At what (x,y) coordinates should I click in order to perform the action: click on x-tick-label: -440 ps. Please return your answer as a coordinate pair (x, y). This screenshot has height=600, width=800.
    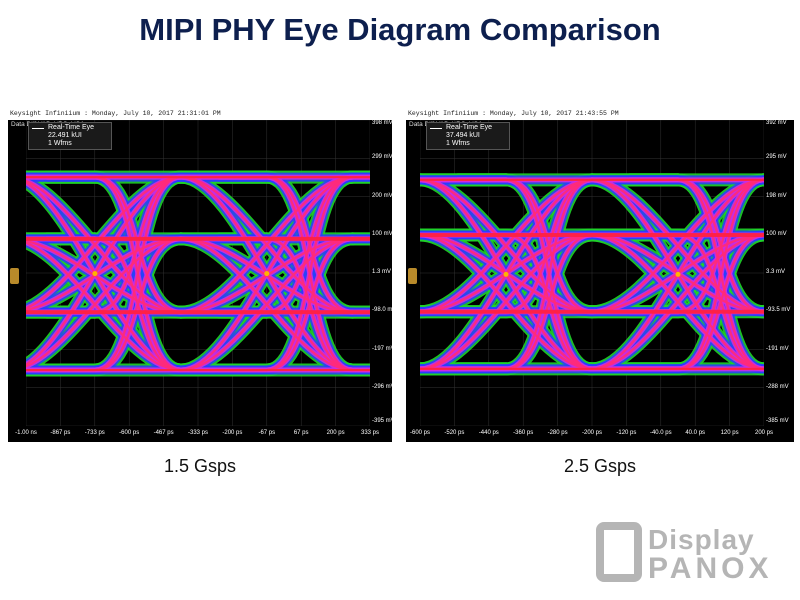
    Looking at the image, I should click on (488, 433).